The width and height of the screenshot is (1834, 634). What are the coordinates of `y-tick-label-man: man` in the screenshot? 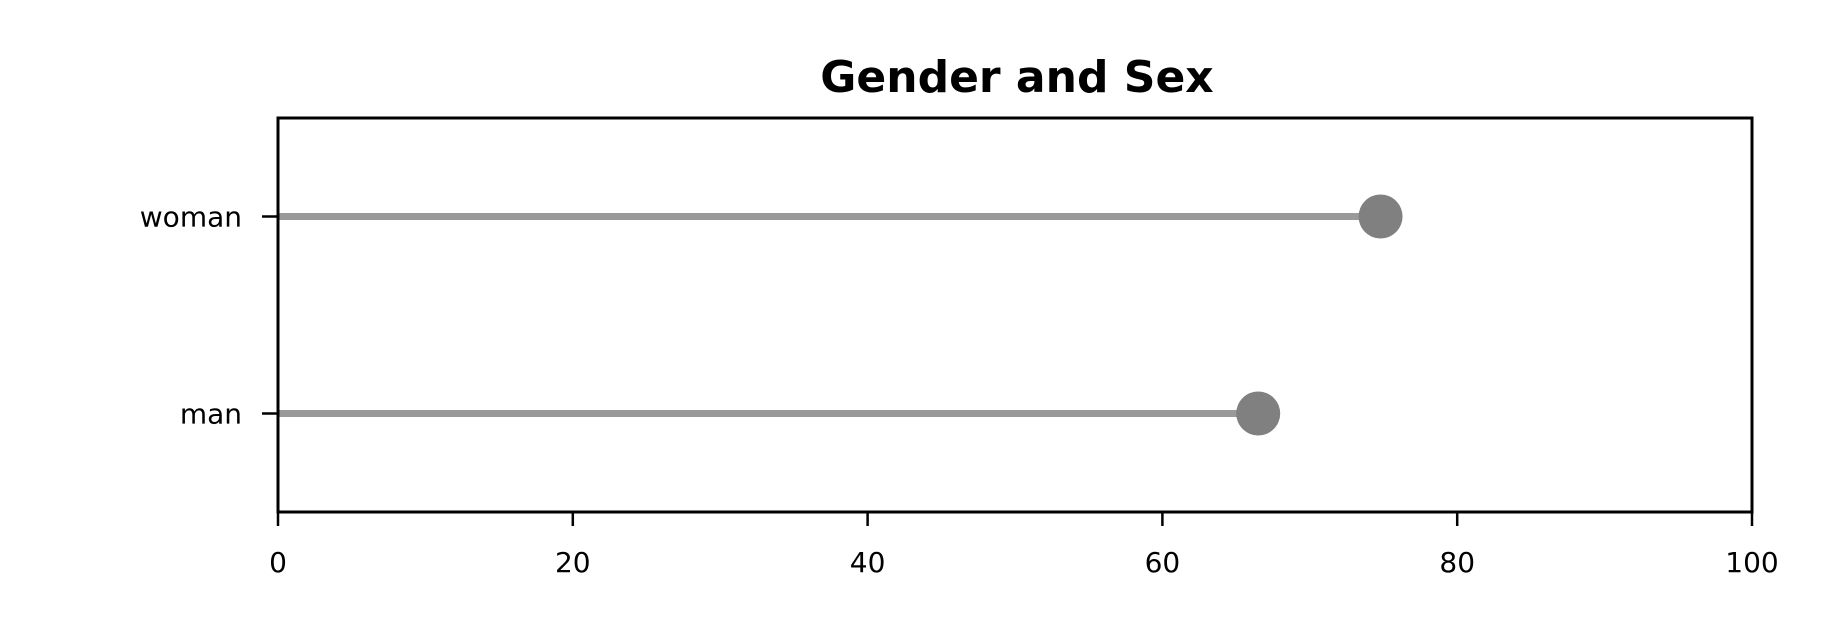 It's located at (211, 414).